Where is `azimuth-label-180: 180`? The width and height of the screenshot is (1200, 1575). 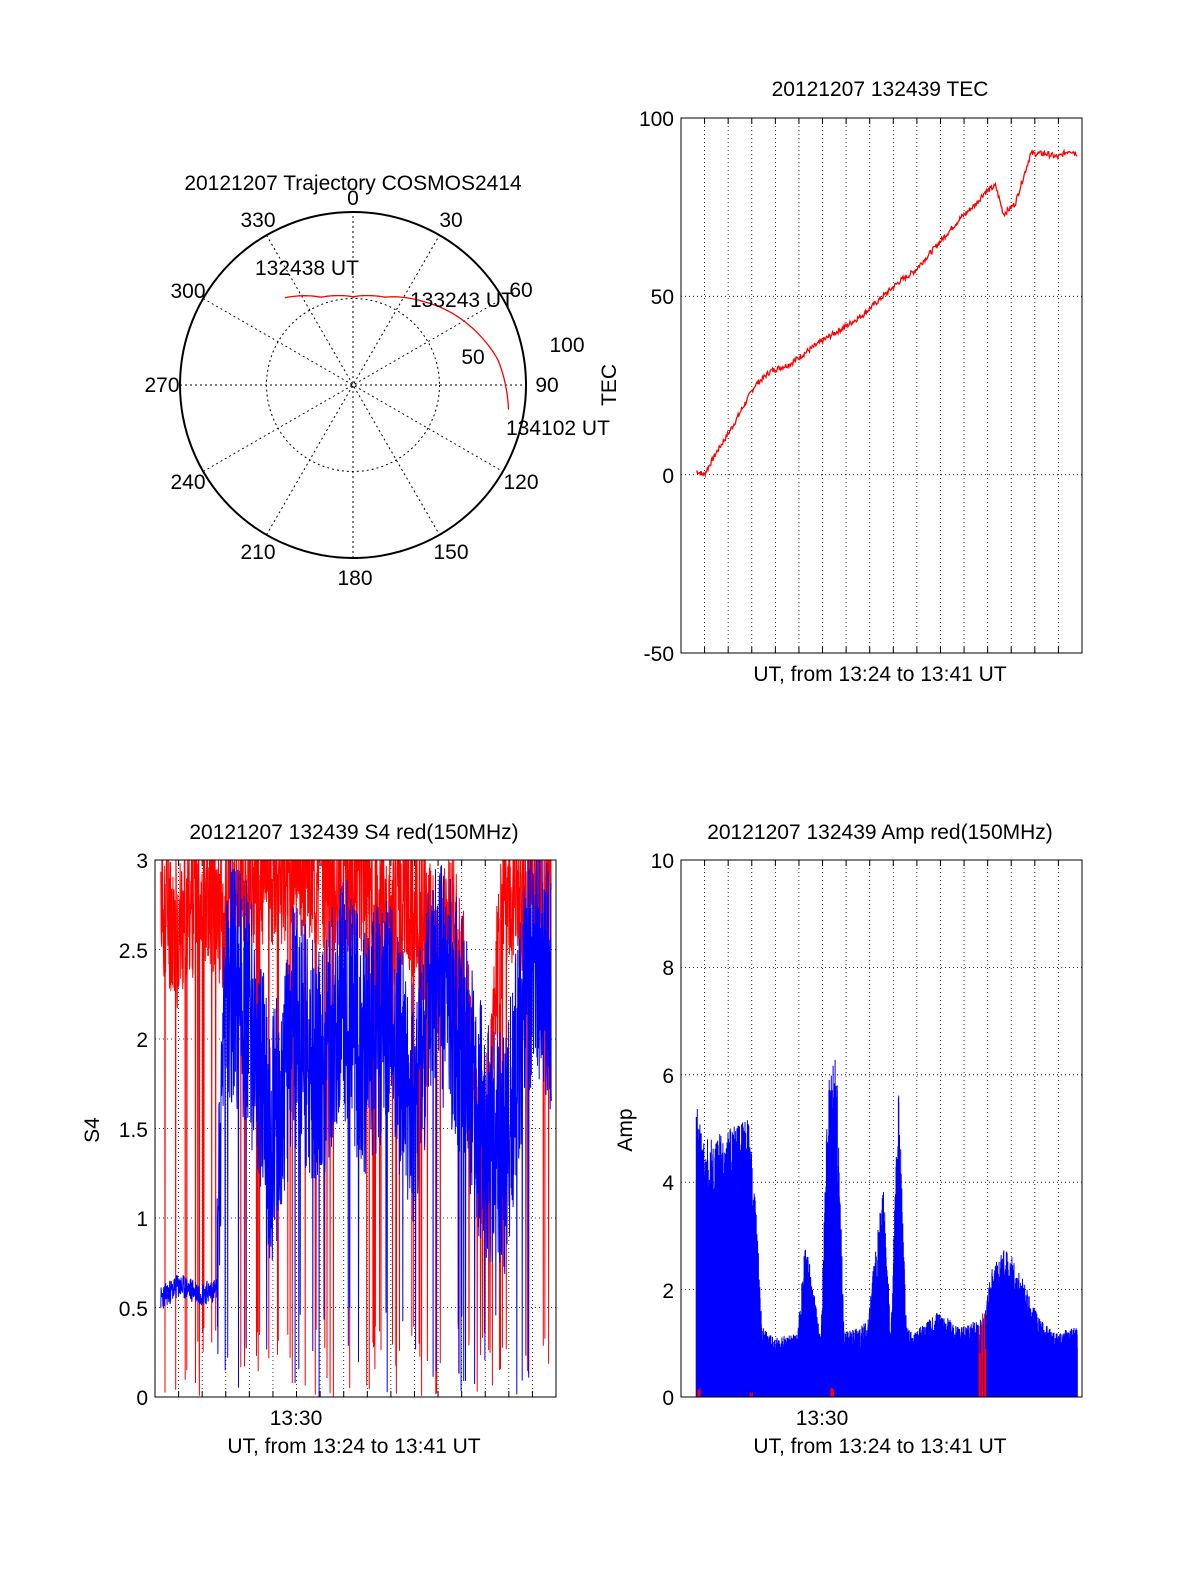
azimuth-label-180: 180 is located at coordinates (354, 578).